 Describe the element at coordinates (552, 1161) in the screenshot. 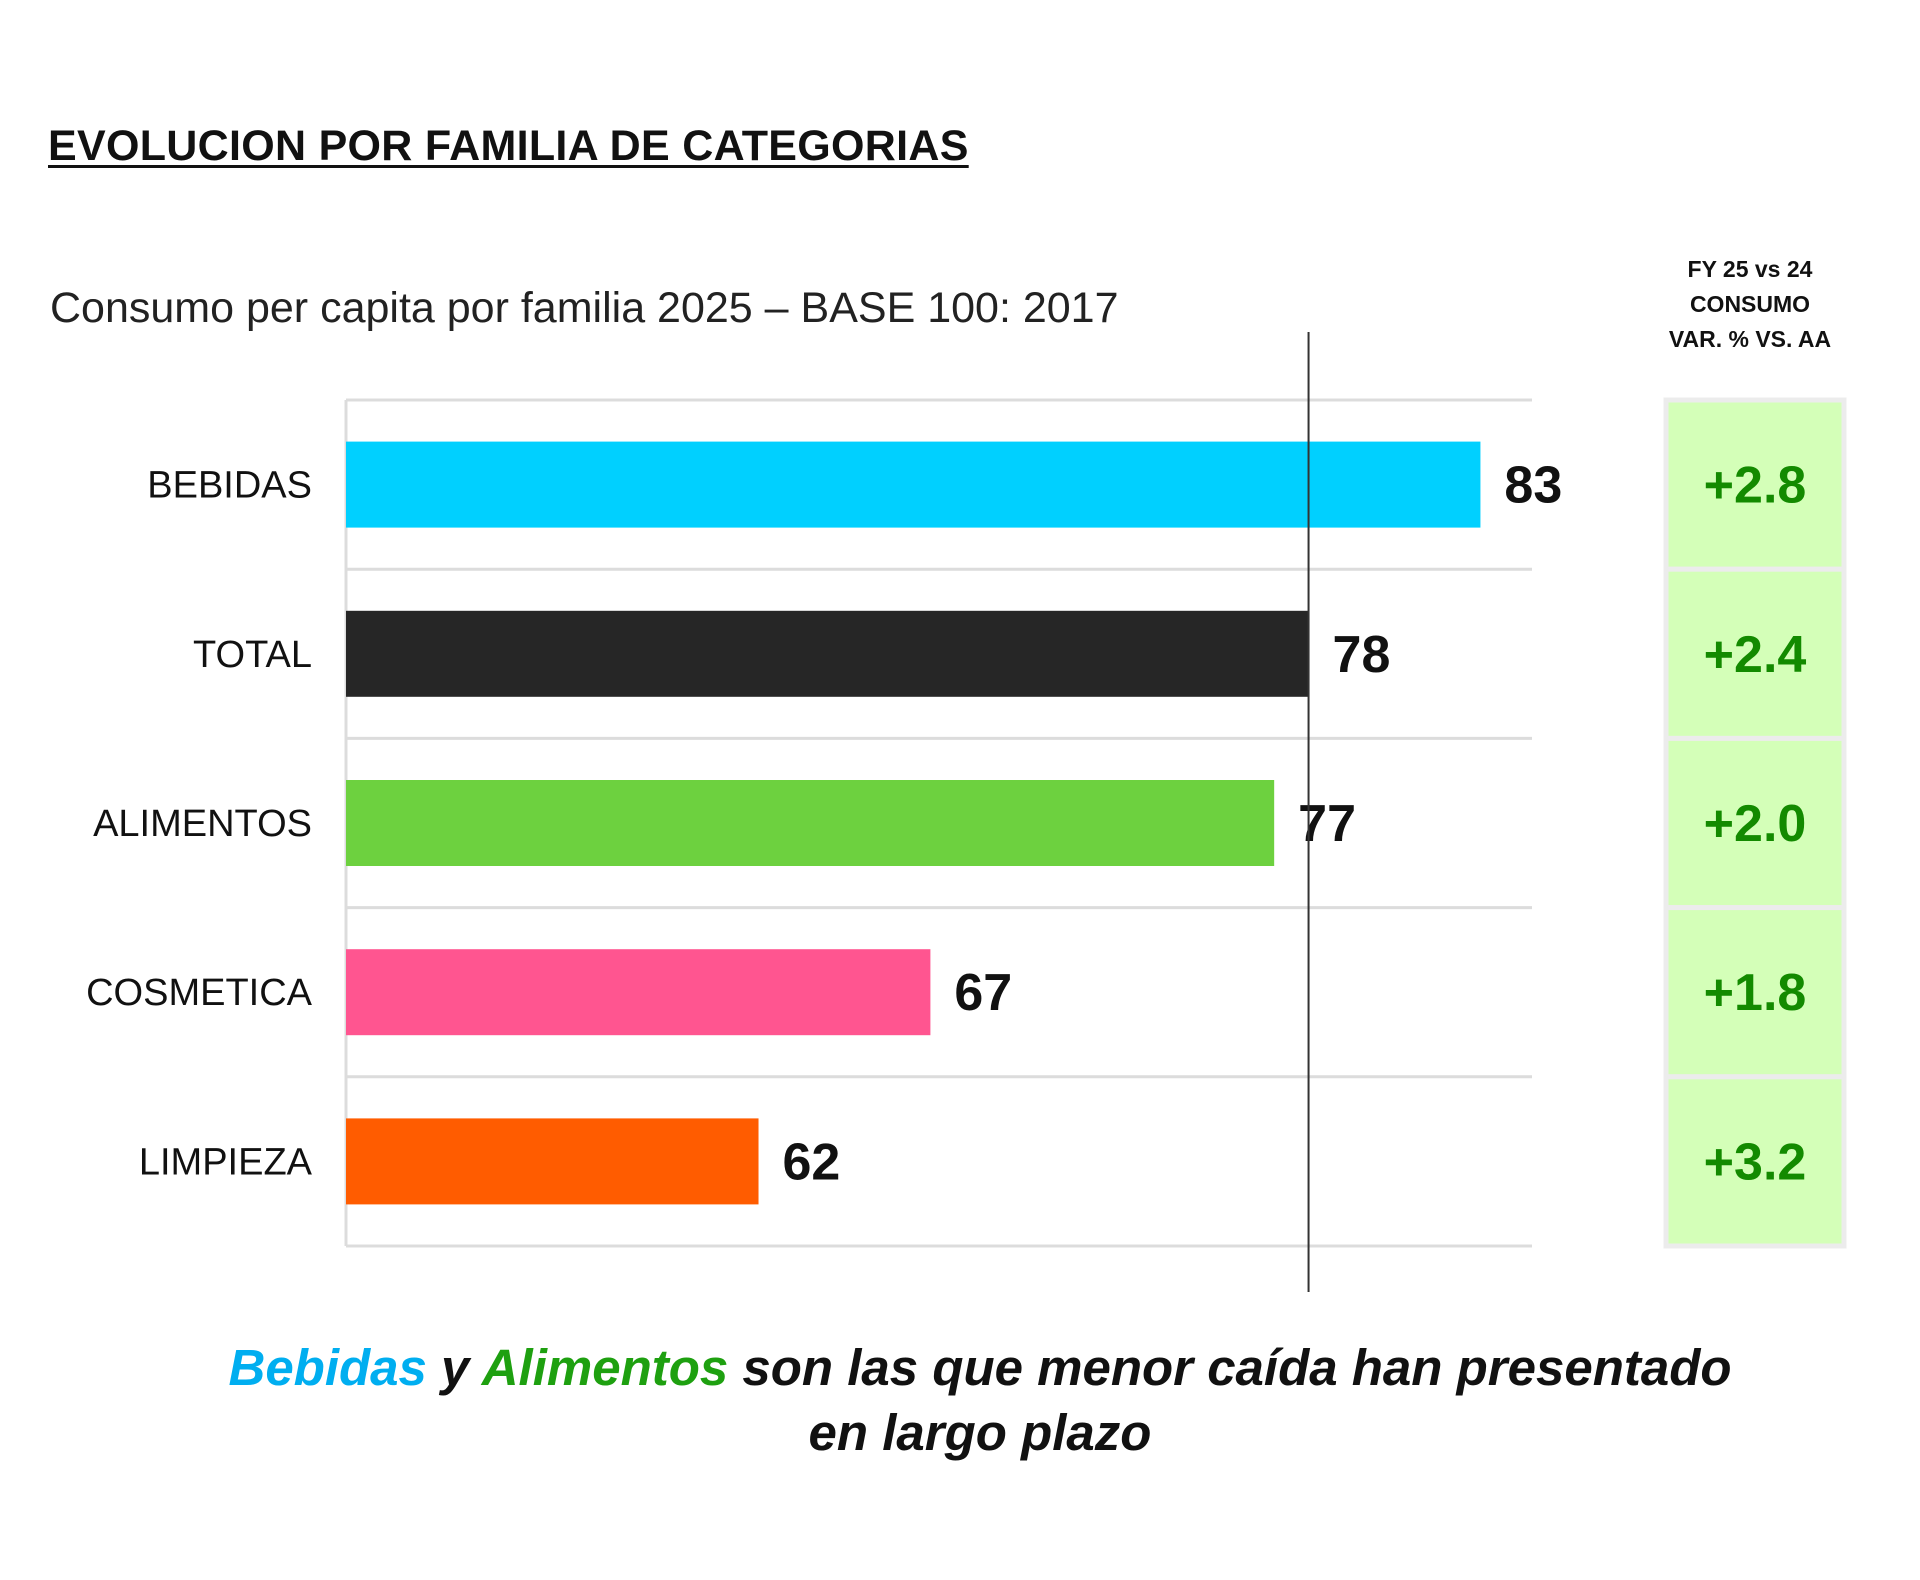

I see `bar-limpieza` at that location.